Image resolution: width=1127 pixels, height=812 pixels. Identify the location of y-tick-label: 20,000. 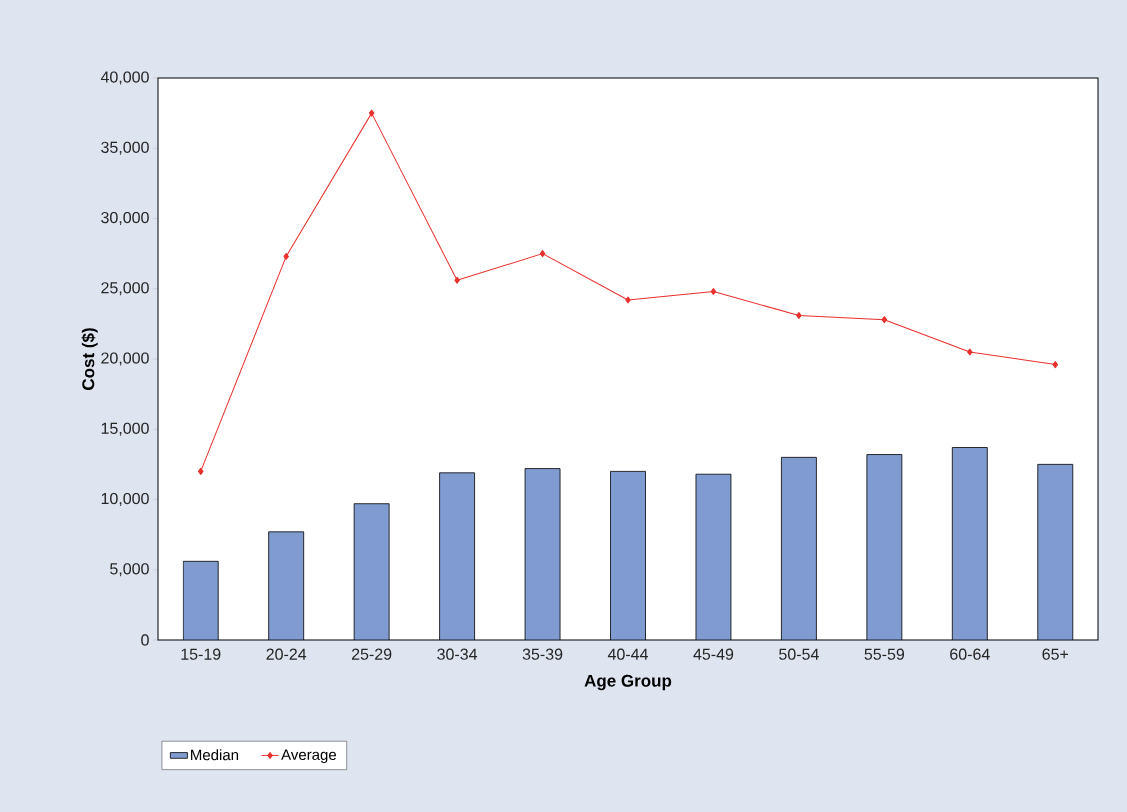
(125, 359).